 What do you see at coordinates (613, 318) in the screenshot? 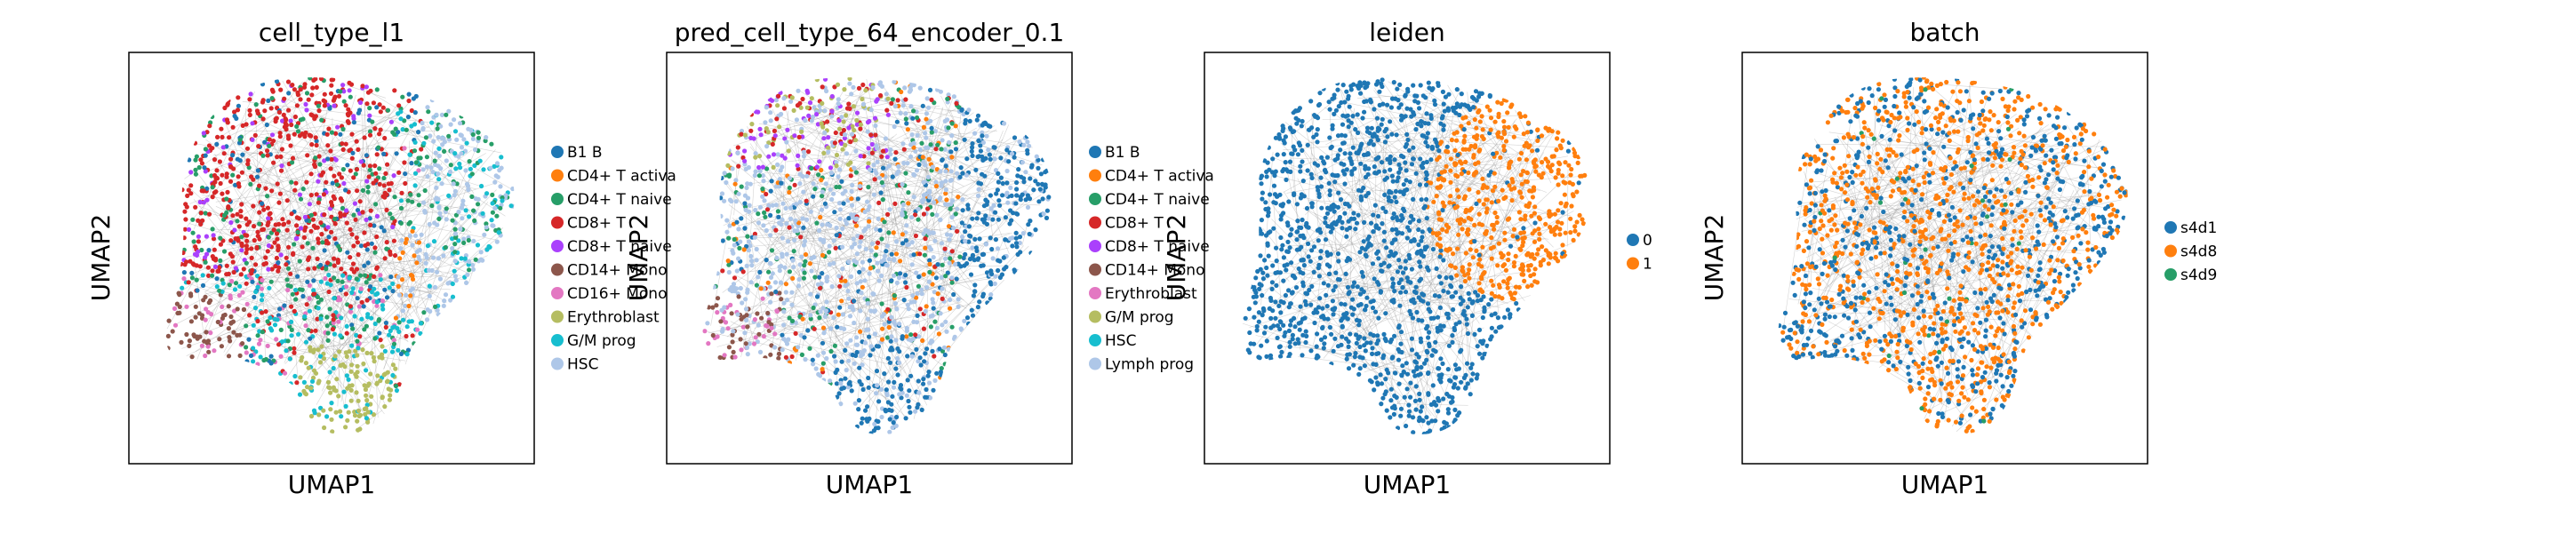
I see `legend-label: Erythroblast` at bounding box center [613, 318].